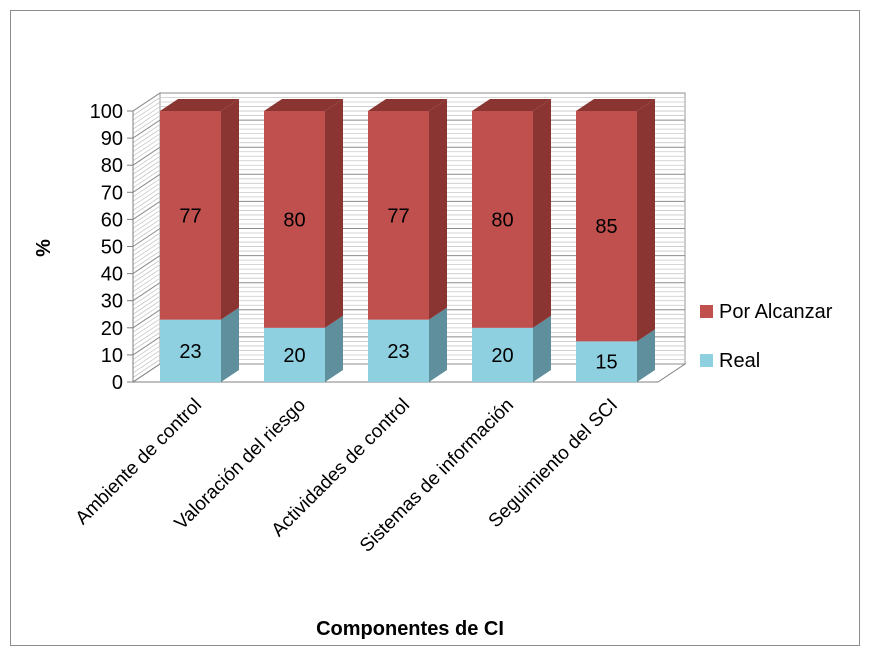  I want to click on y-axis-title: %, so click(44, 248).